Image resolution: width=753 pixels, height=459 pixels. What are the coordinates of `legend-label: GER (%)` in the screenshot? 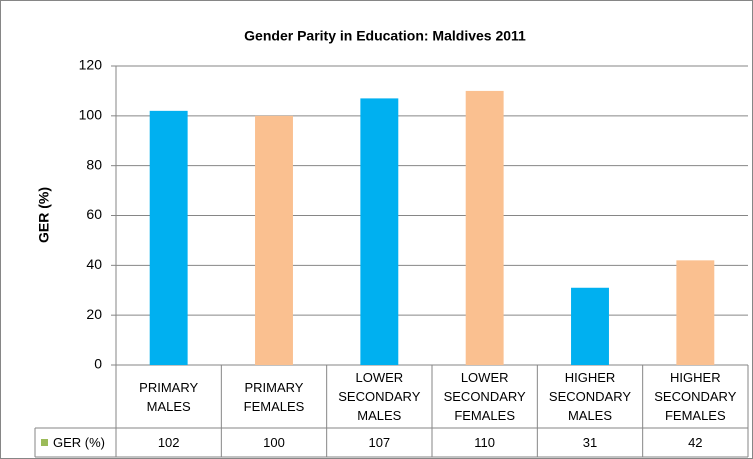 It's located at (79, 442).